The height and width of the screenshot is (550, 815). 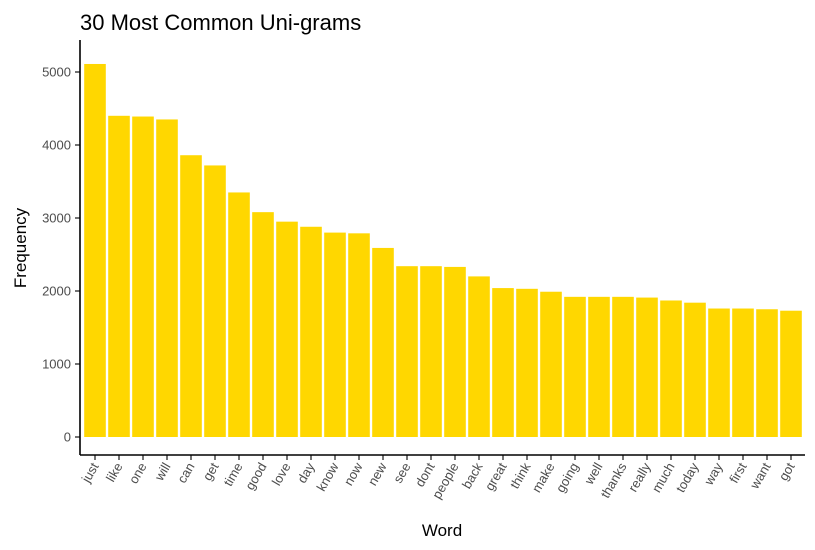 What do you see at coordinates (281, 474) in the screenshot?
I see `x-tick-label-love: love` at bounding box center [281, 474].